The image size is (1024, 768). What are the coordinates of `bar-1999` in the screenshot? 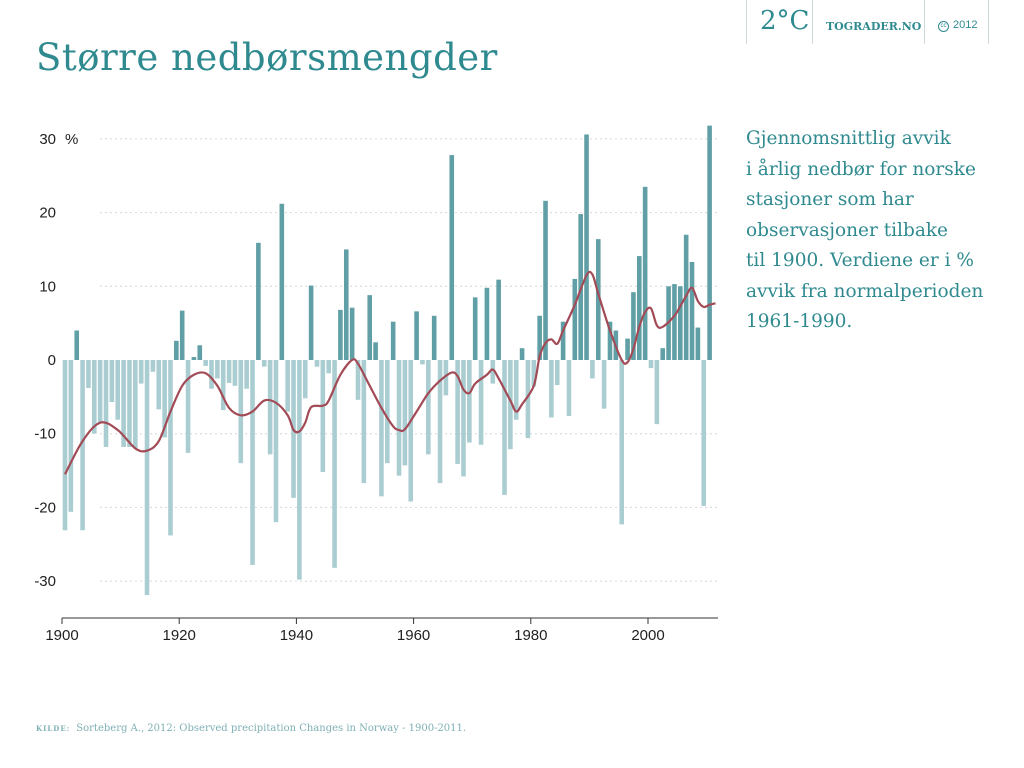 It's located at (645, 273).